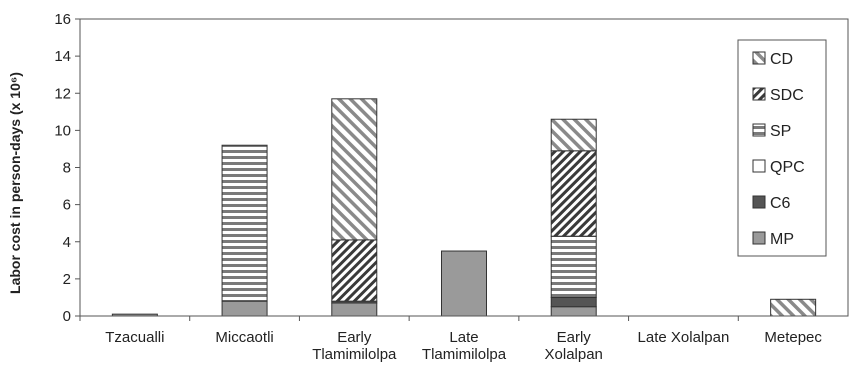  What do you see at coordinates (781, 59) in the screenshot?
I see `legend-label-cd: CD` at bounding box center [781, 59].